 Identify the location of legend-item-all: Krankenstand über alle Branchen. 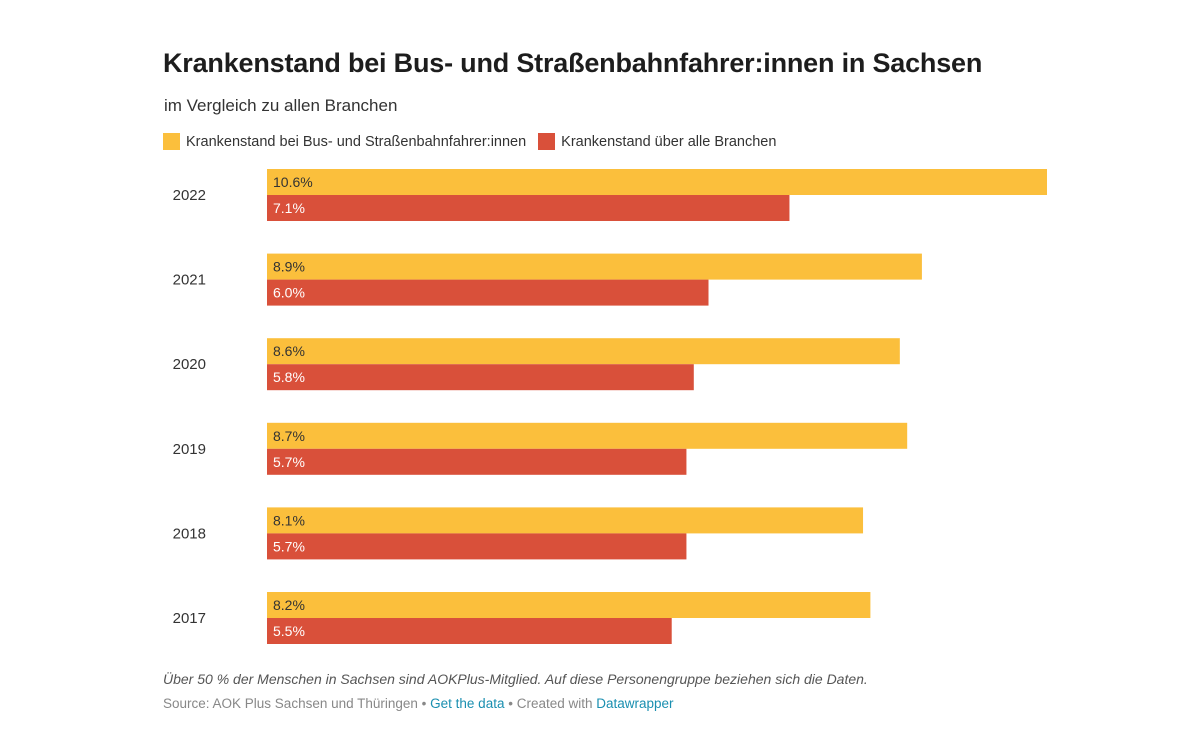
(657, 141).